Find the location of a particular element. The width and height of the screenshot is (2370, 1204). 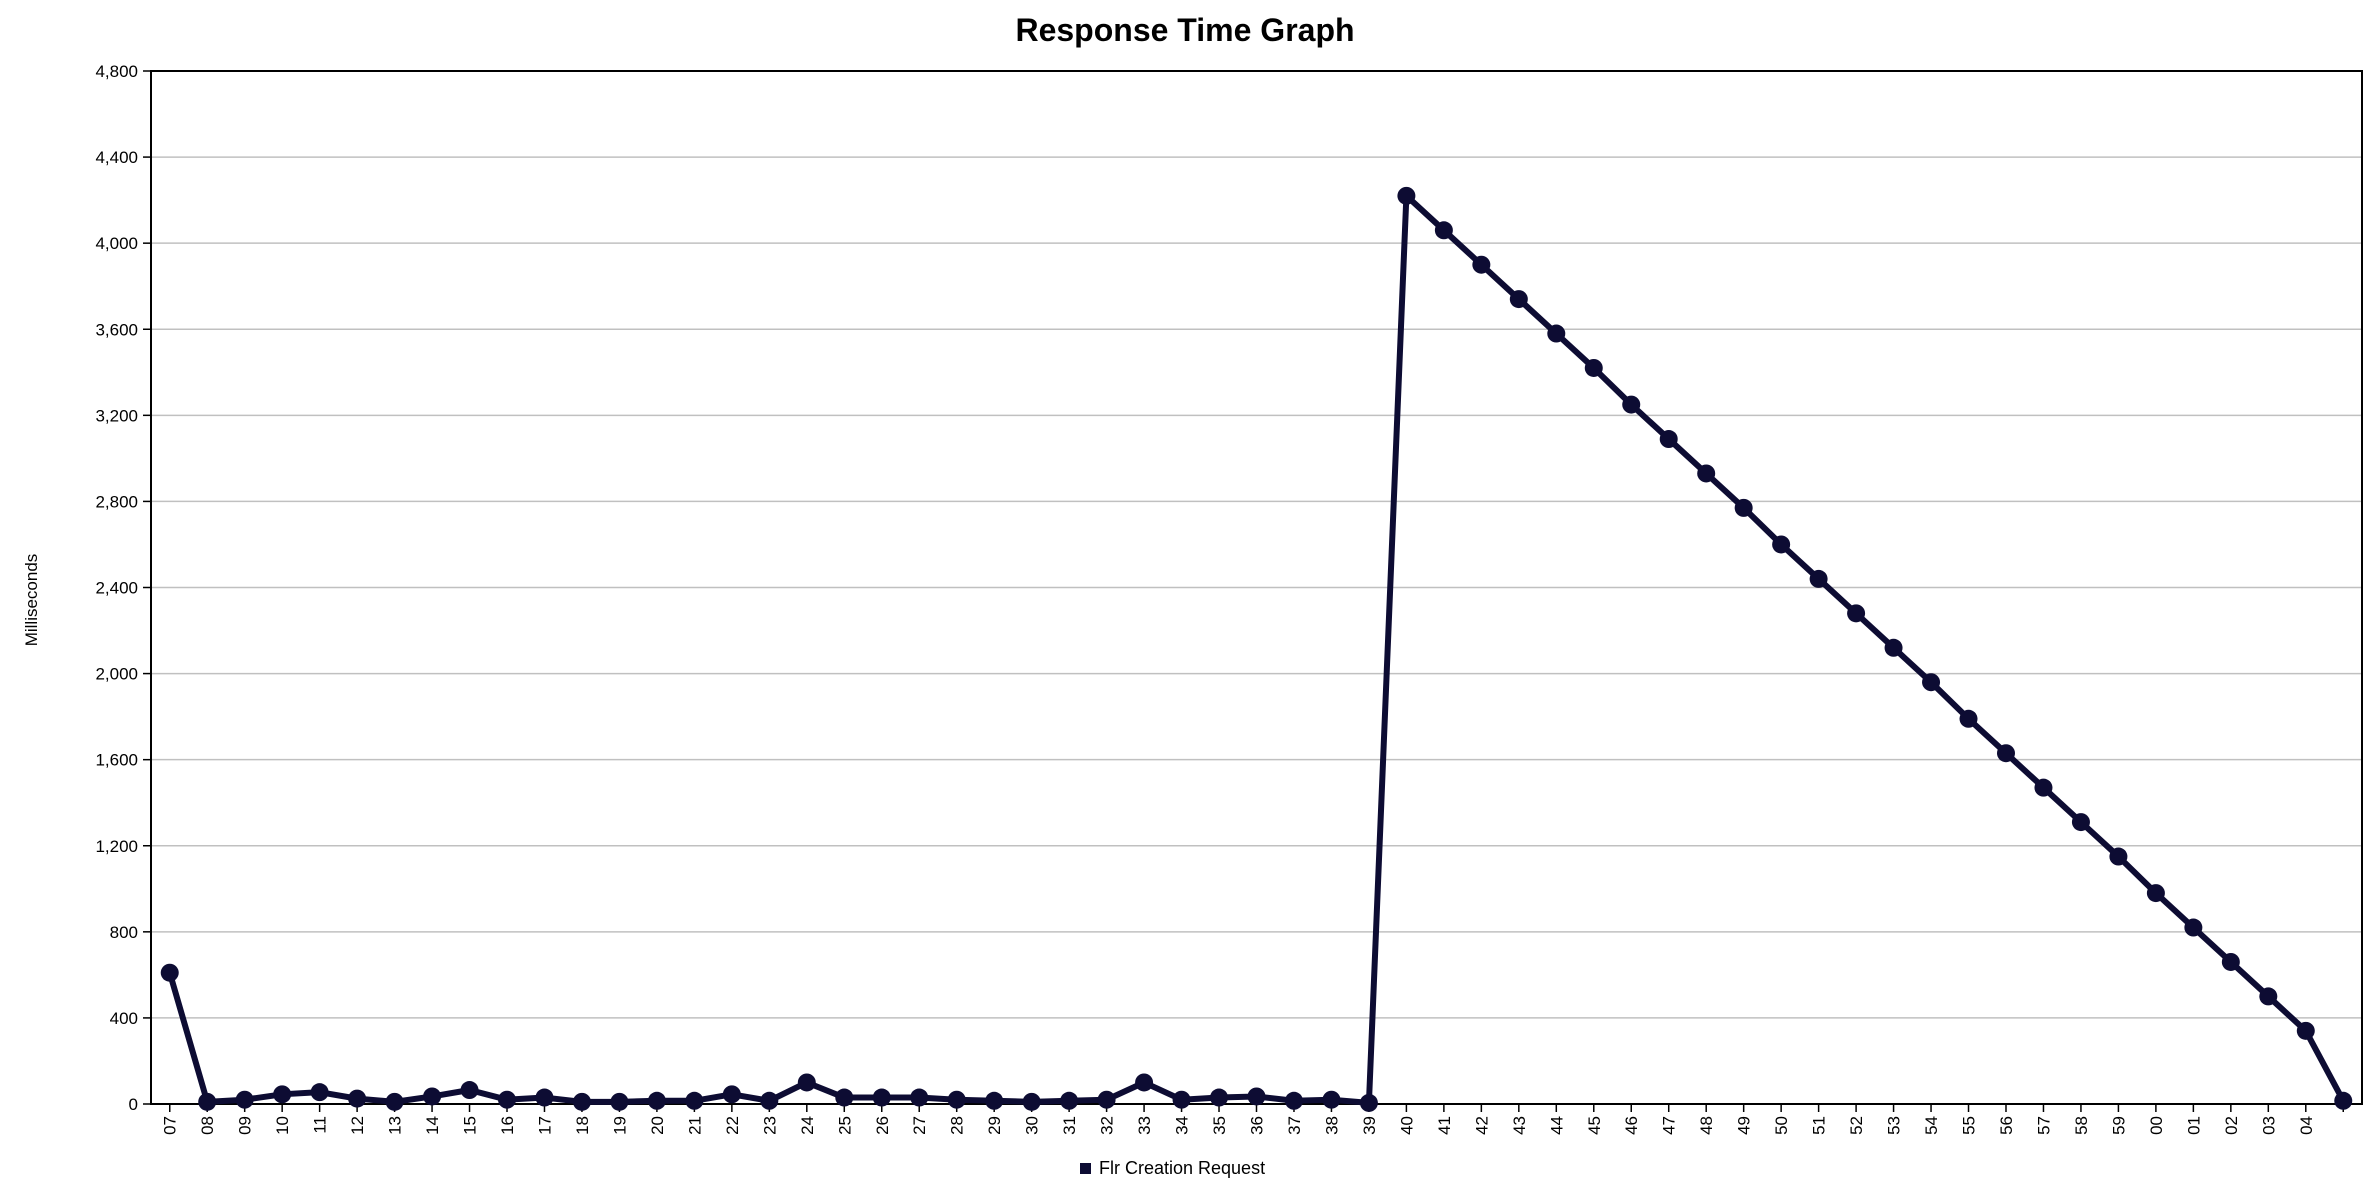

y-tick-label: 3,600 is located at coordinates (116, 329).